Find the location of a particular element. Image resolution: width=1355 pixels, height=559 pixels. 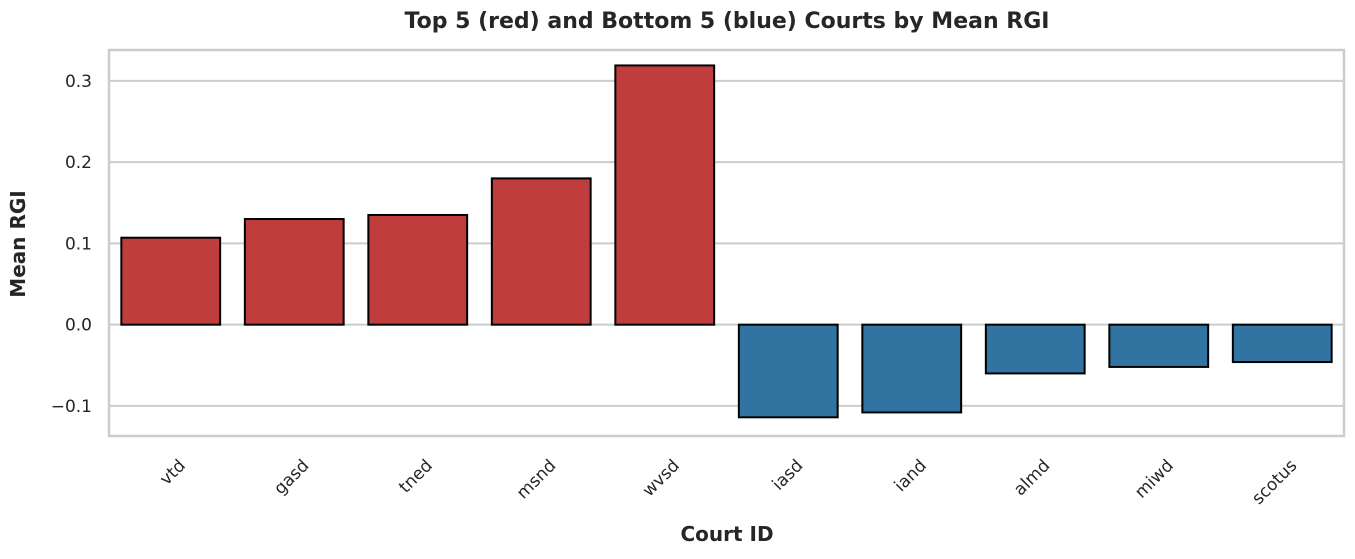

bar-iand is located at coordinates (912, 368).